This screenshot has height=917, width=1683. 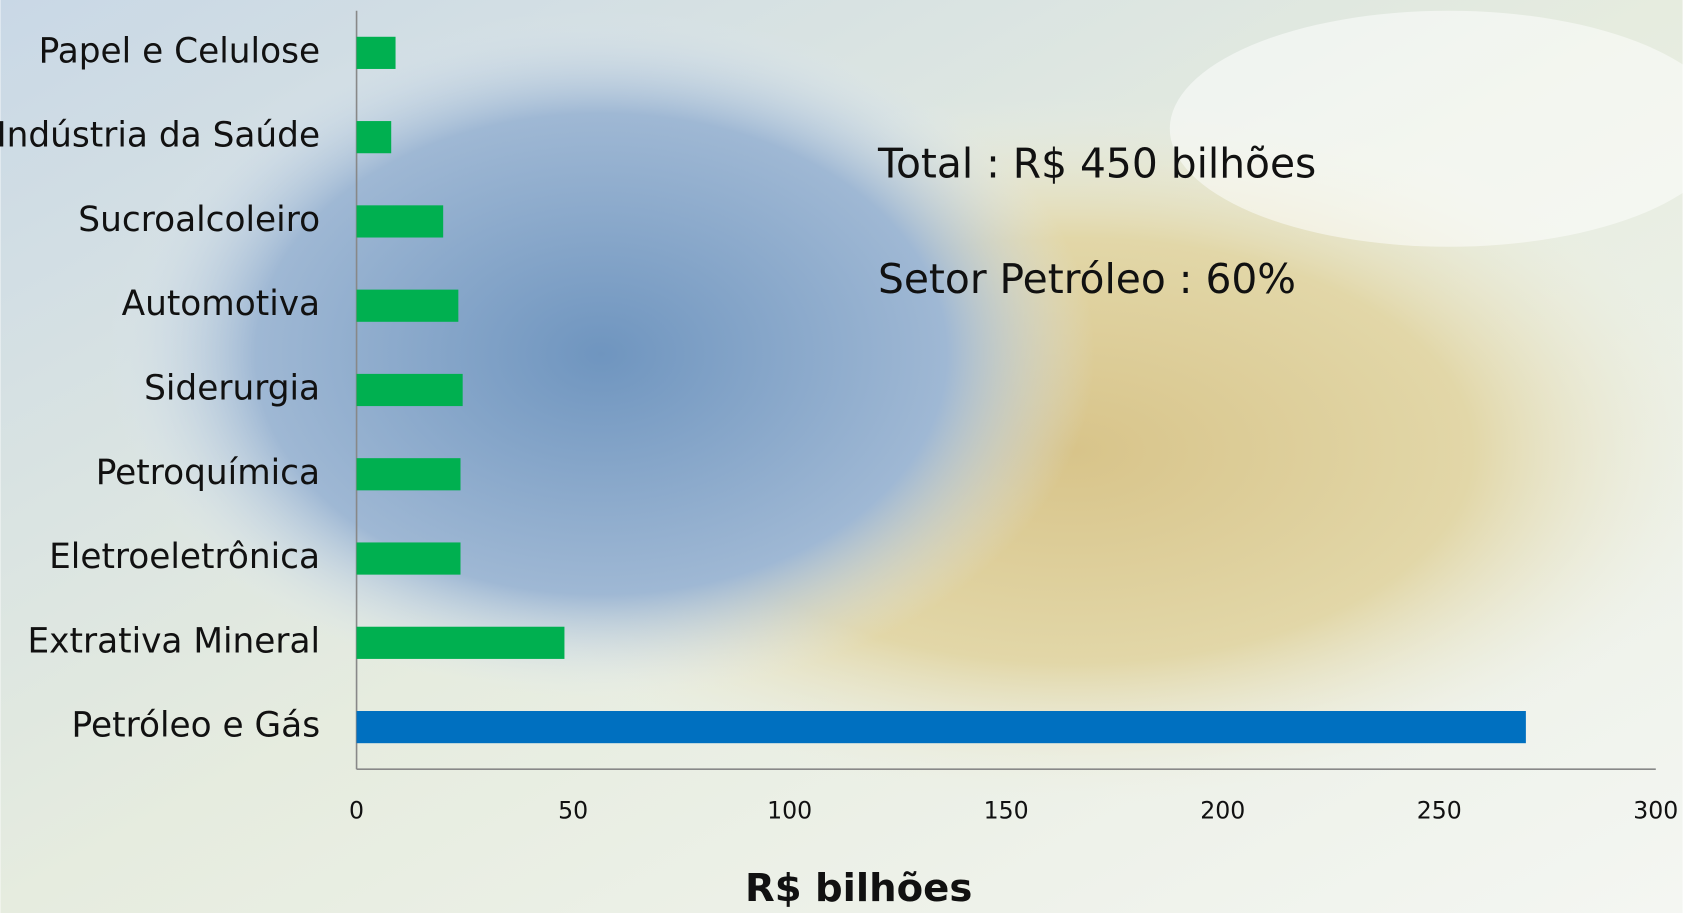 What do you see at coordinates (1087, 279) in the screenshot?
I see `annotation: Setor Petróleo : 60%` at bounding box center [1087, 279].